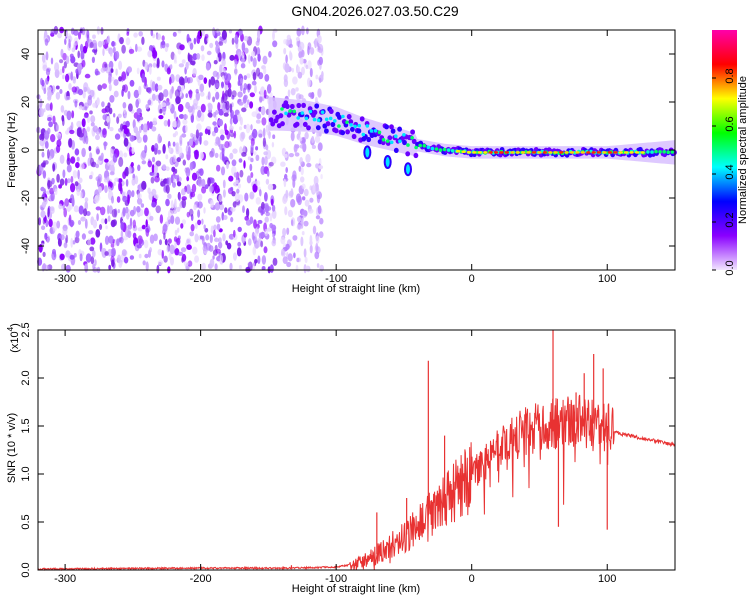 The height and width of the screenshot is (600, 750). I want to click on snr-scale-close: ), so click(15, 325).